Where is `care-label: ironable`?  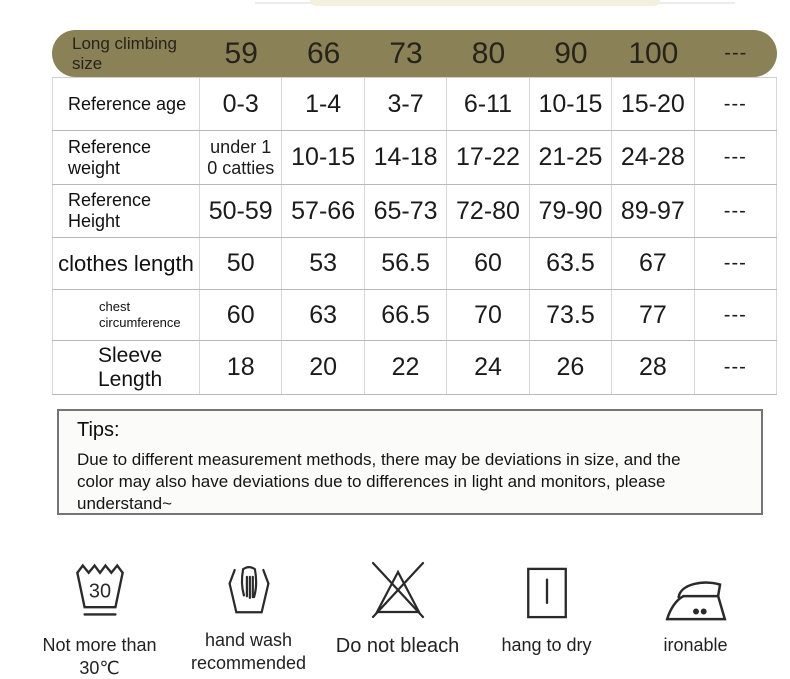
care-label: ironable is located at coordinates (695, 645).